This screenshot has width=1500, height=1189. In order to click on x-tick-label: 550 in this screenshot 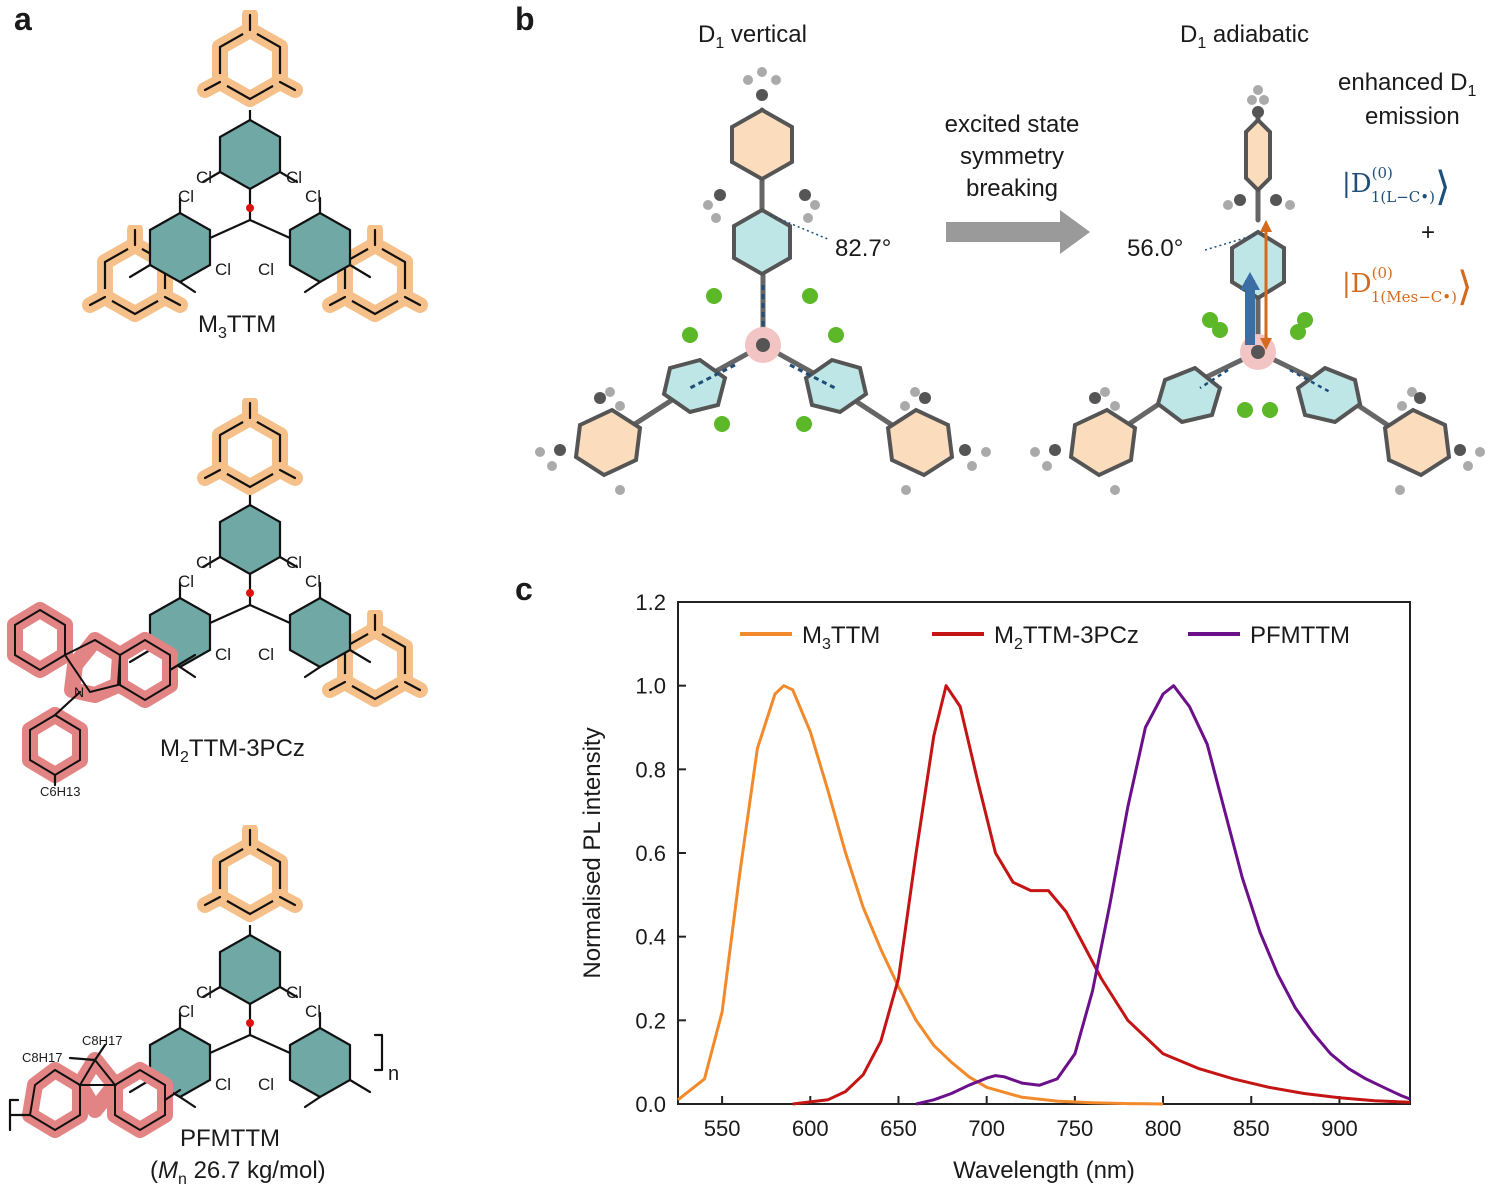, I will do `click(722, 1128)`.